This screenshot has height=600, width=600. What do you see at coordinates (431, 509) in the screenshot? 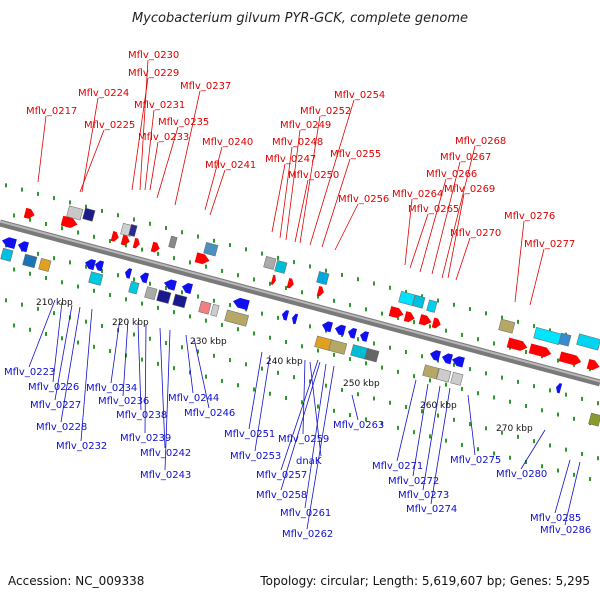
I see `gene-label-bottom: Mflv_0274` at bounding box center [431, 509].